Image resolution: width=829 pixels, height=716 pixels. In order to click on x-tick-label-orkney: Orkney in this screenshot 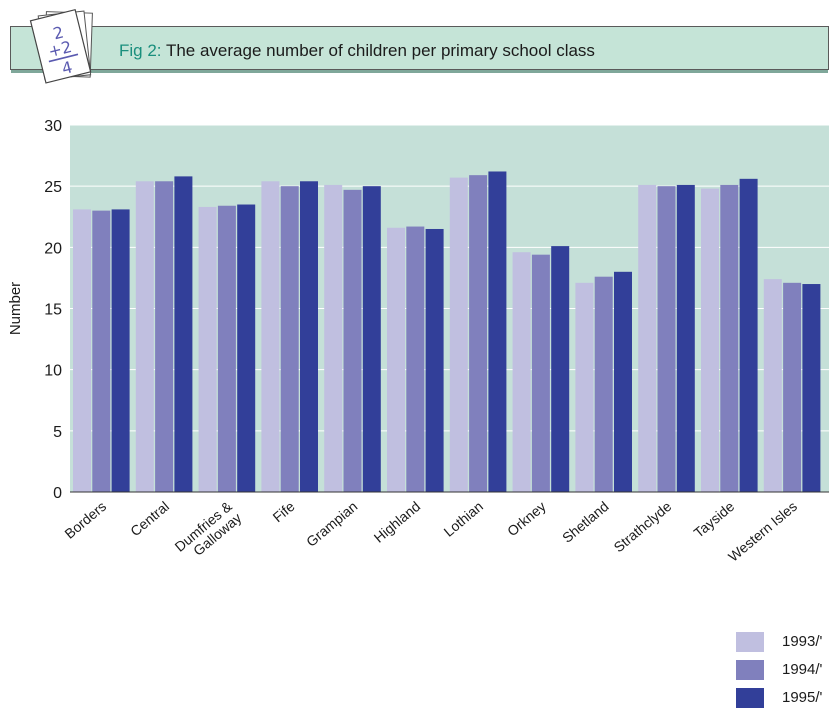, I will do `click(526, 518)`.